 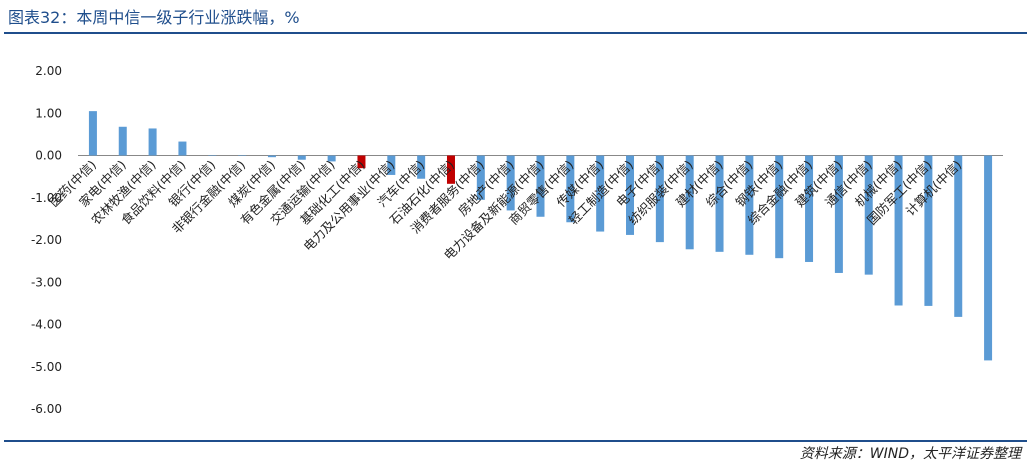 What do you see at coordinates (910, 454) in the screenshot?
I see `source-note: 资料来源：WIND，太平洋证券整理` at bounding box center [910, 454].